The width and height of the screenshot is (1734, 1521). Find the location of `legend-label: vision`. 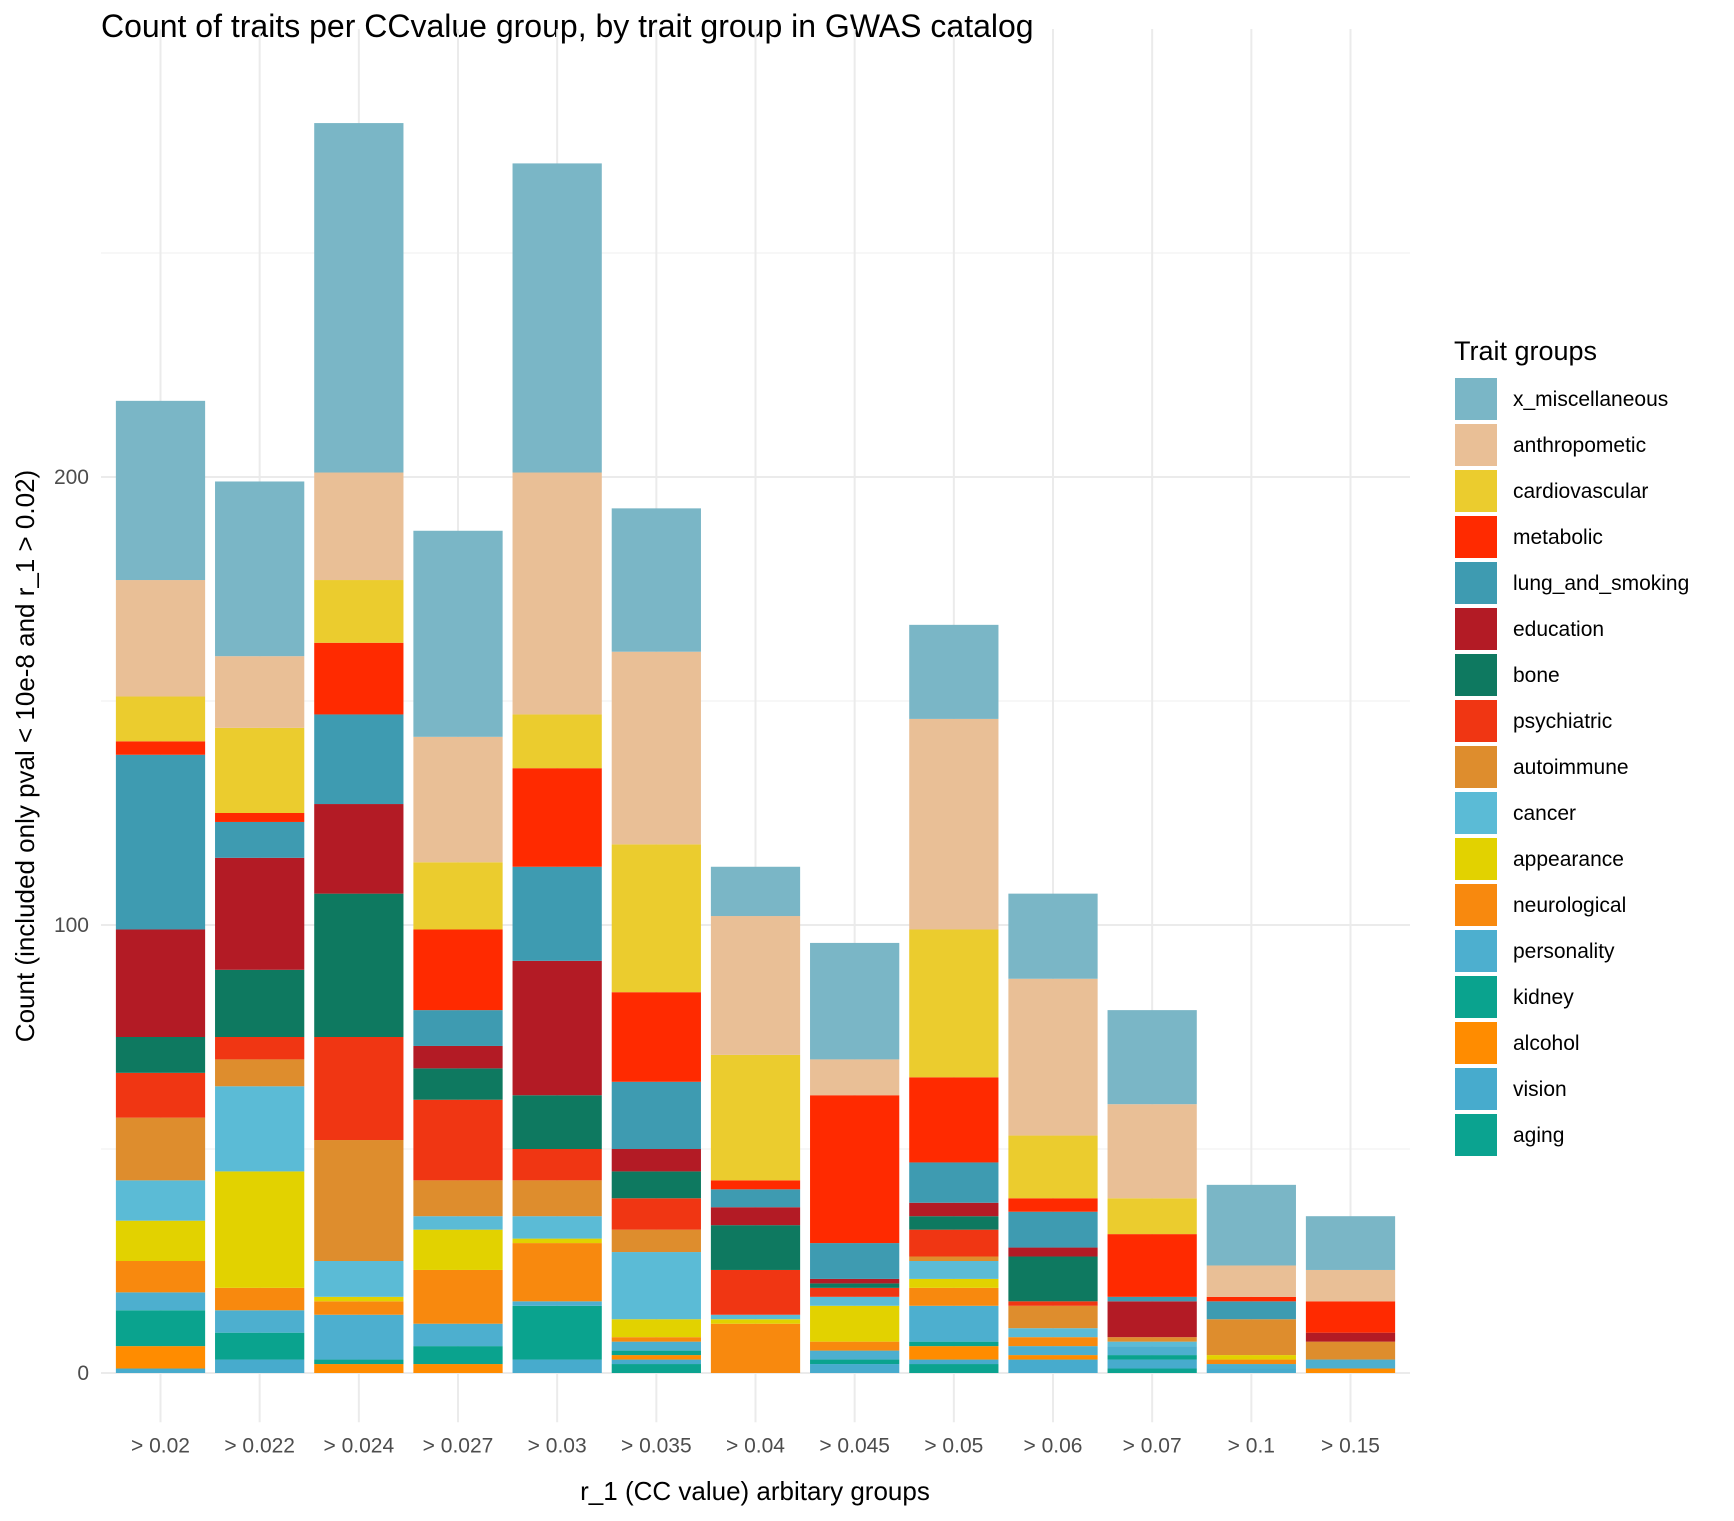

legend-label: vision is located at coordinates (1540, 1089).